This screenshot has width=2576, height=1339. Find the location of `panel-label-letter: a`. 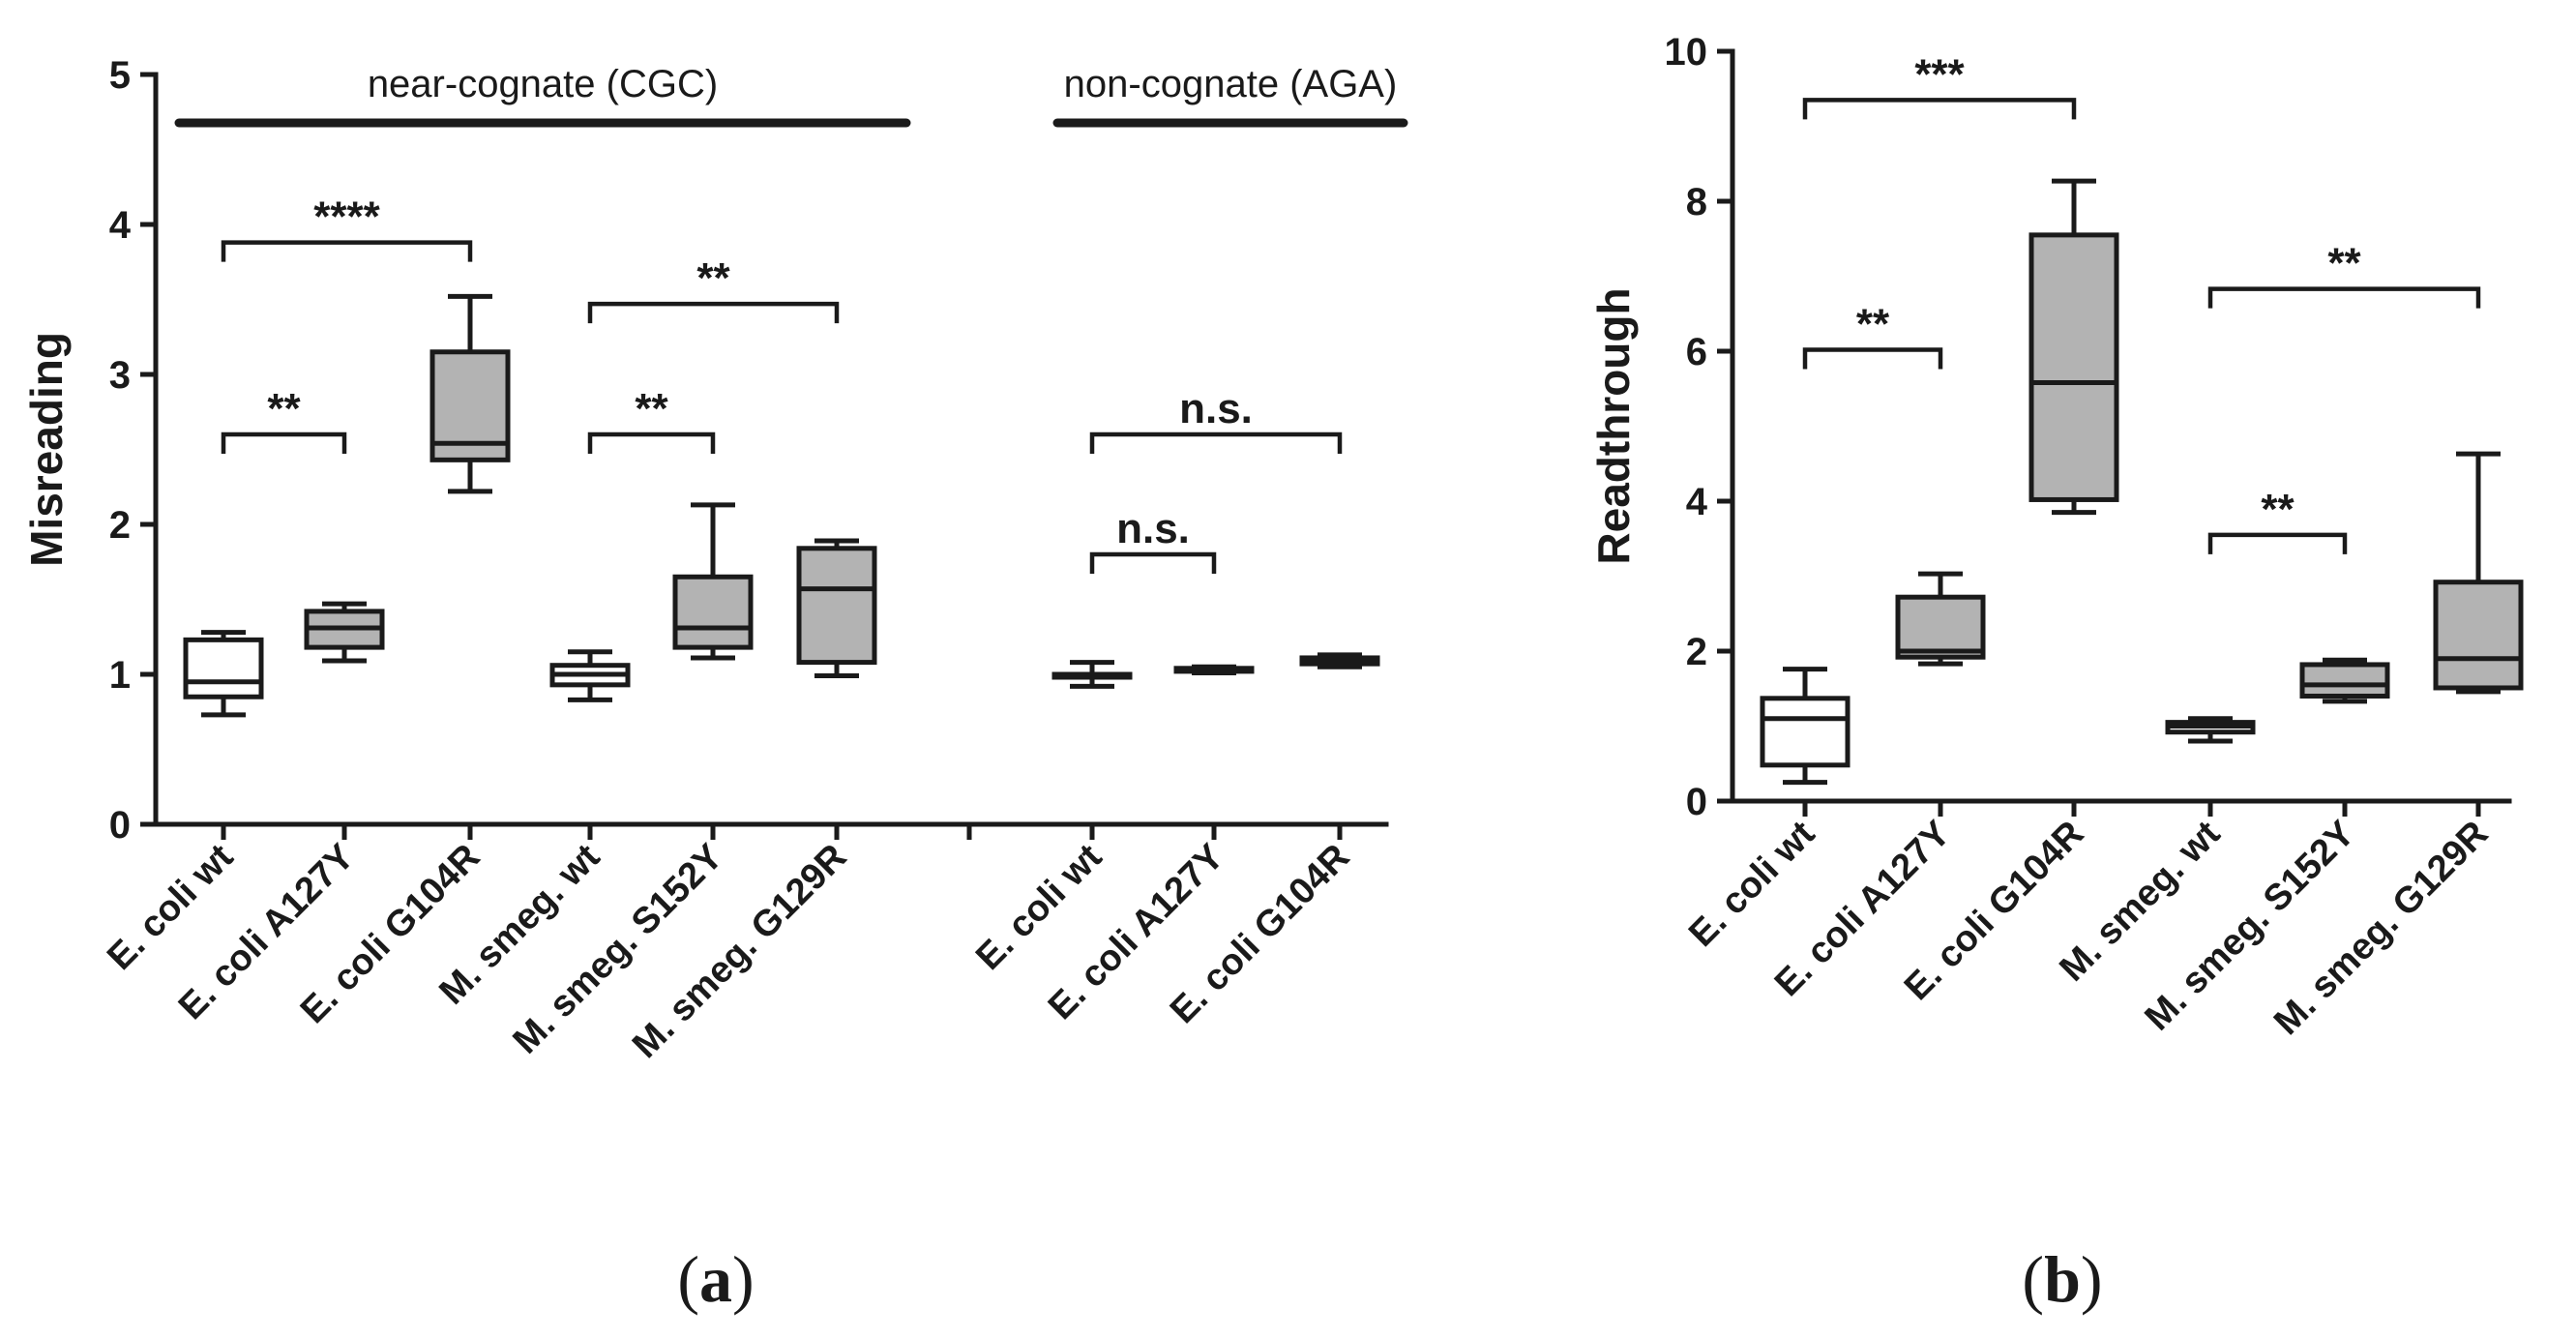

panel-label-letter: a is located at coordinates (715, 1279).